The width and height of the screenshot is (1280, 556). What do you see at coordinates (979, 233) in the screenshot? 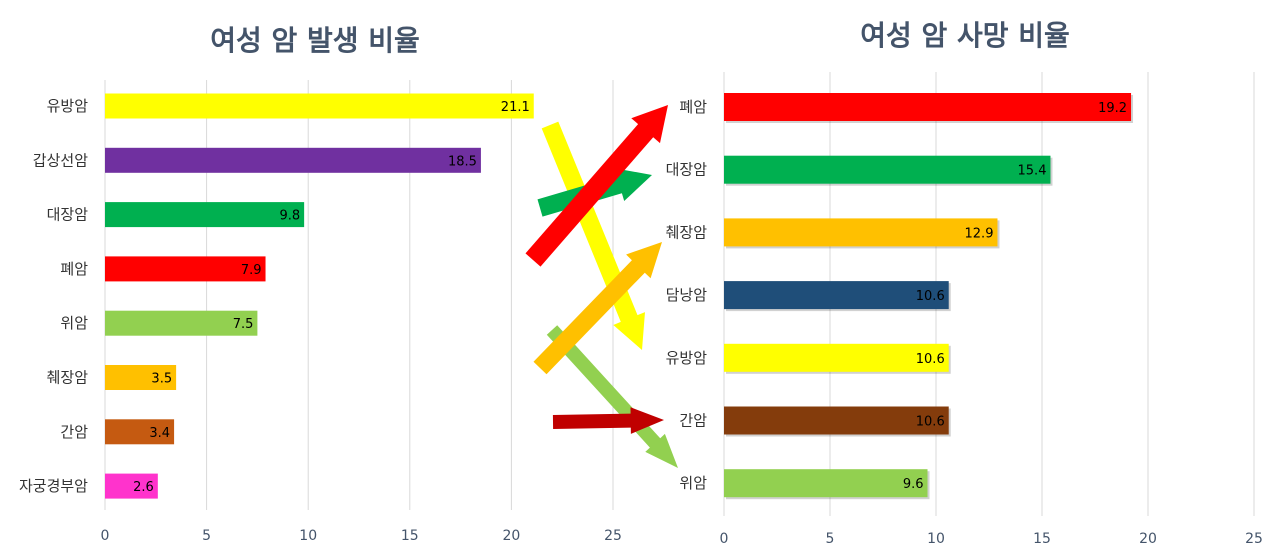
I see `mortality-value-label: 12.9` at bounding box center [979, 233].